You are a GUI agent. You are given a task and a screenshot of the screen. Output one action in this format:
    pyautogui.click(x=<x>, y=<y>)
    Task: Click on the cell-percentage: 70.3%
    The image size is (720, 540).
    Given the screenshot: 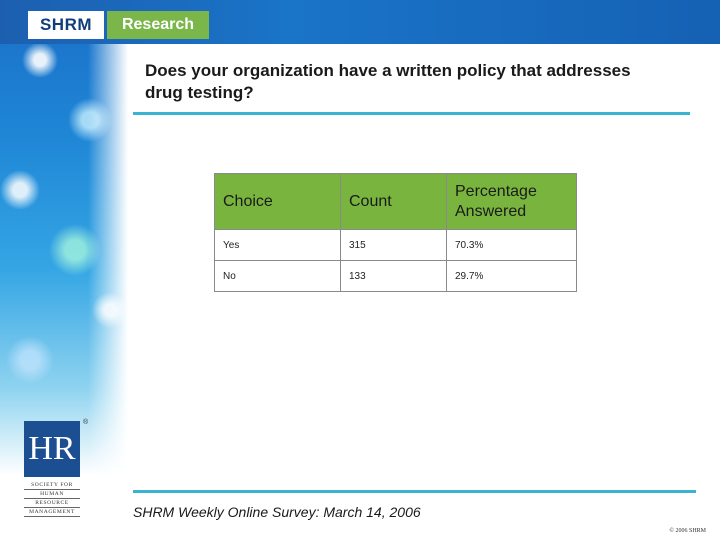 What is the action you would take?
    pyautogui.click(x=511, y=245)
    